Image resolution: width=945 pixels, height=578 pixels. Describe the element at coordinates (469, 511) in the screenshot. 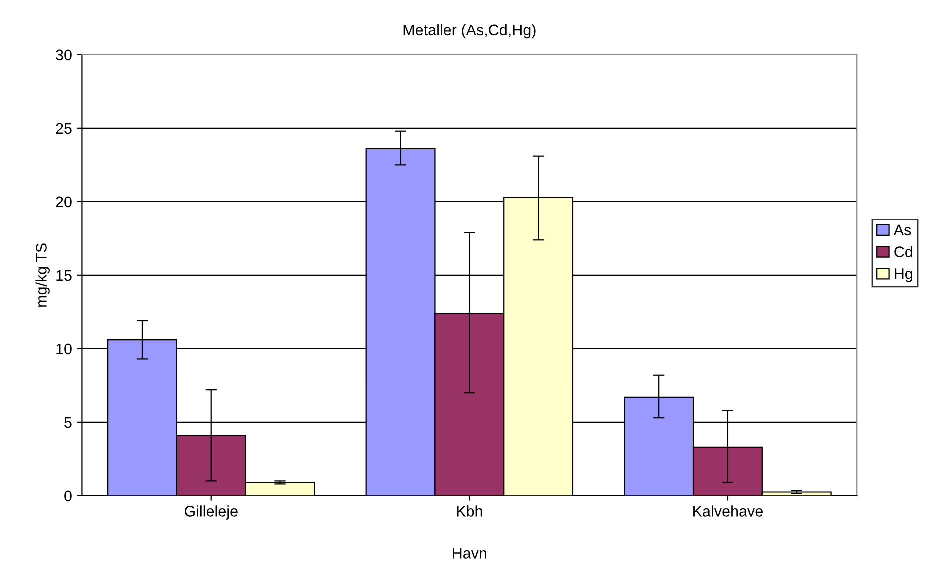

I see `x-tick-label: Kbh` at that location.